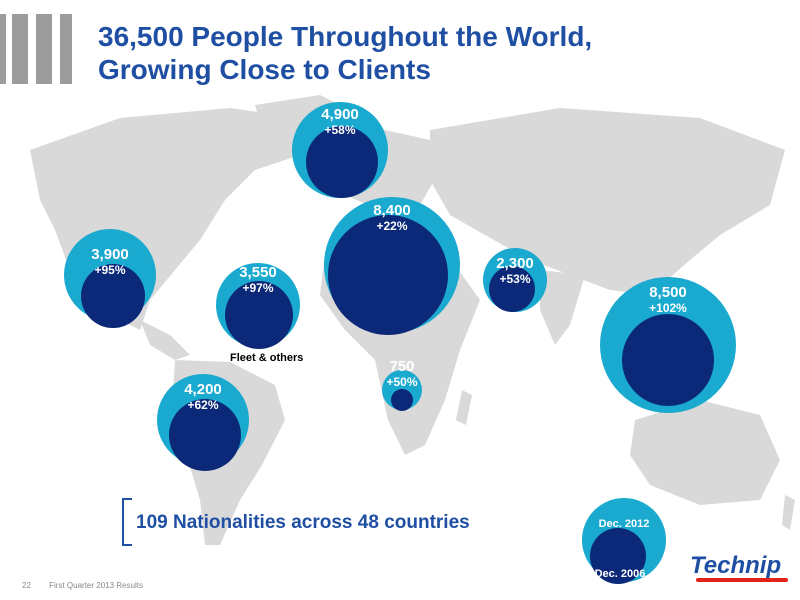 This screenshot has height=600, width=800. I want to click on bubble-inner-africa, so click(402, 400).